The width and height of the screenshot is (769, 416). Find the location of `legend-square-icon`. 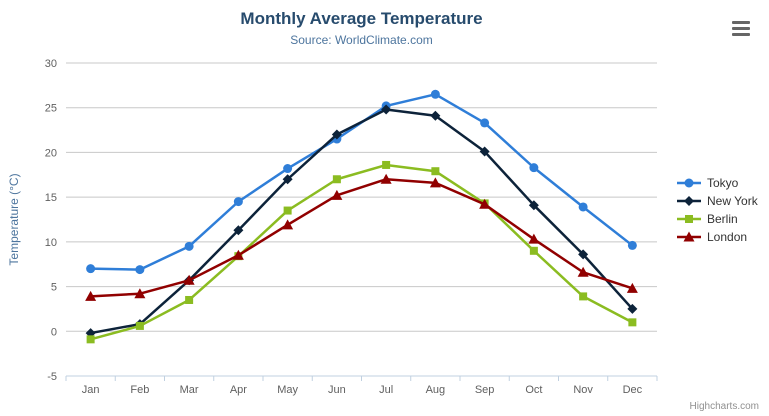

legend-square-icon is located at coordinates (689, 219).